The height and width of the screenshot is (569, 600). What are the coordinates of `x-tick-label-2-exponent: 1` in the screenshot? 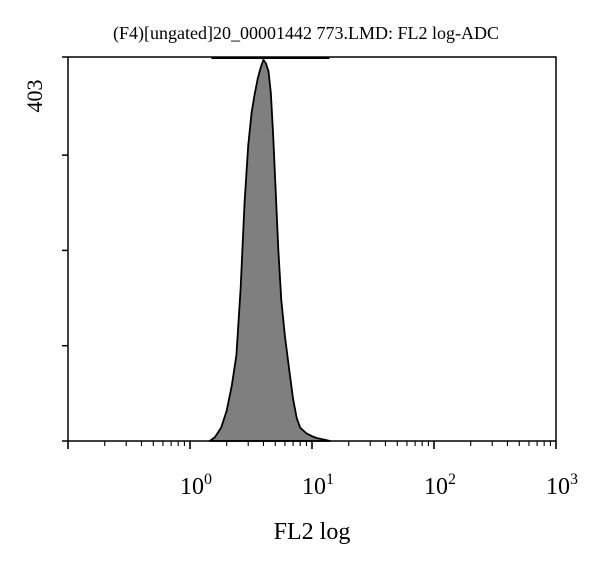 It's located at (330, 479).